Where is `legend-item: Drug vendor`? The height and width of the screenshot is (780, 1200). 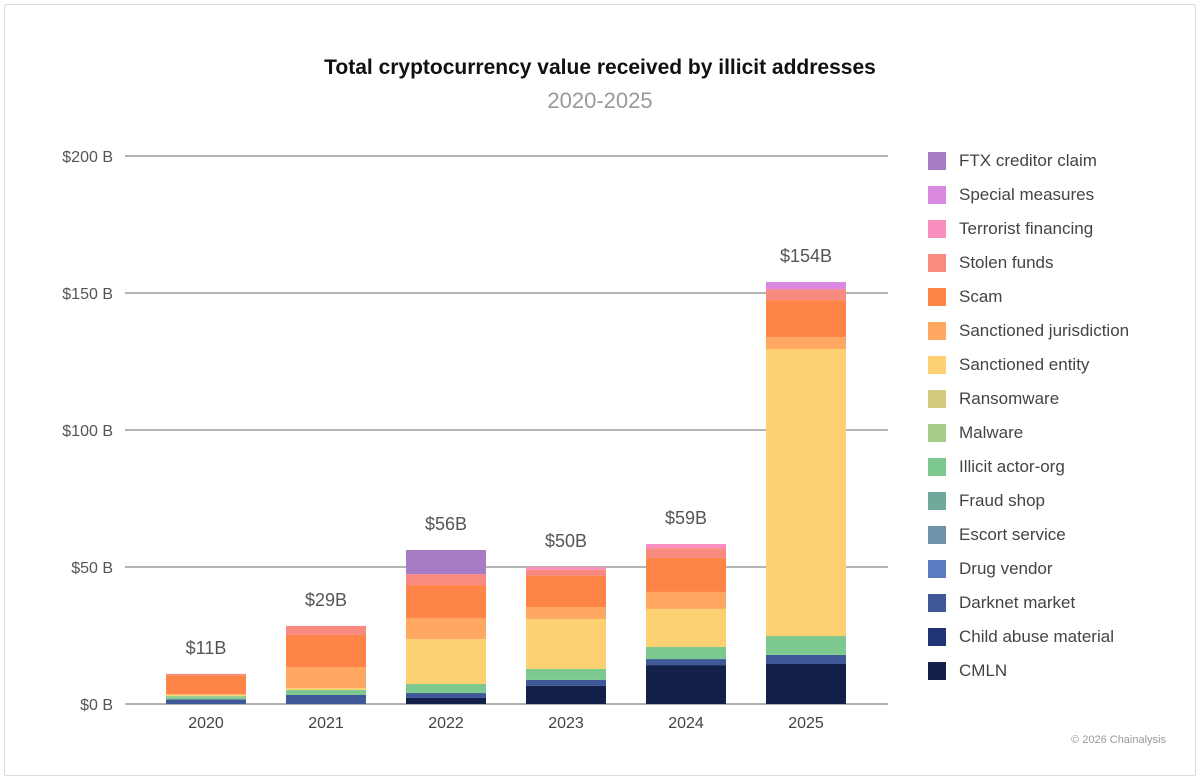 legend-item: Drug vendor is located at coordinates (1028, 569).